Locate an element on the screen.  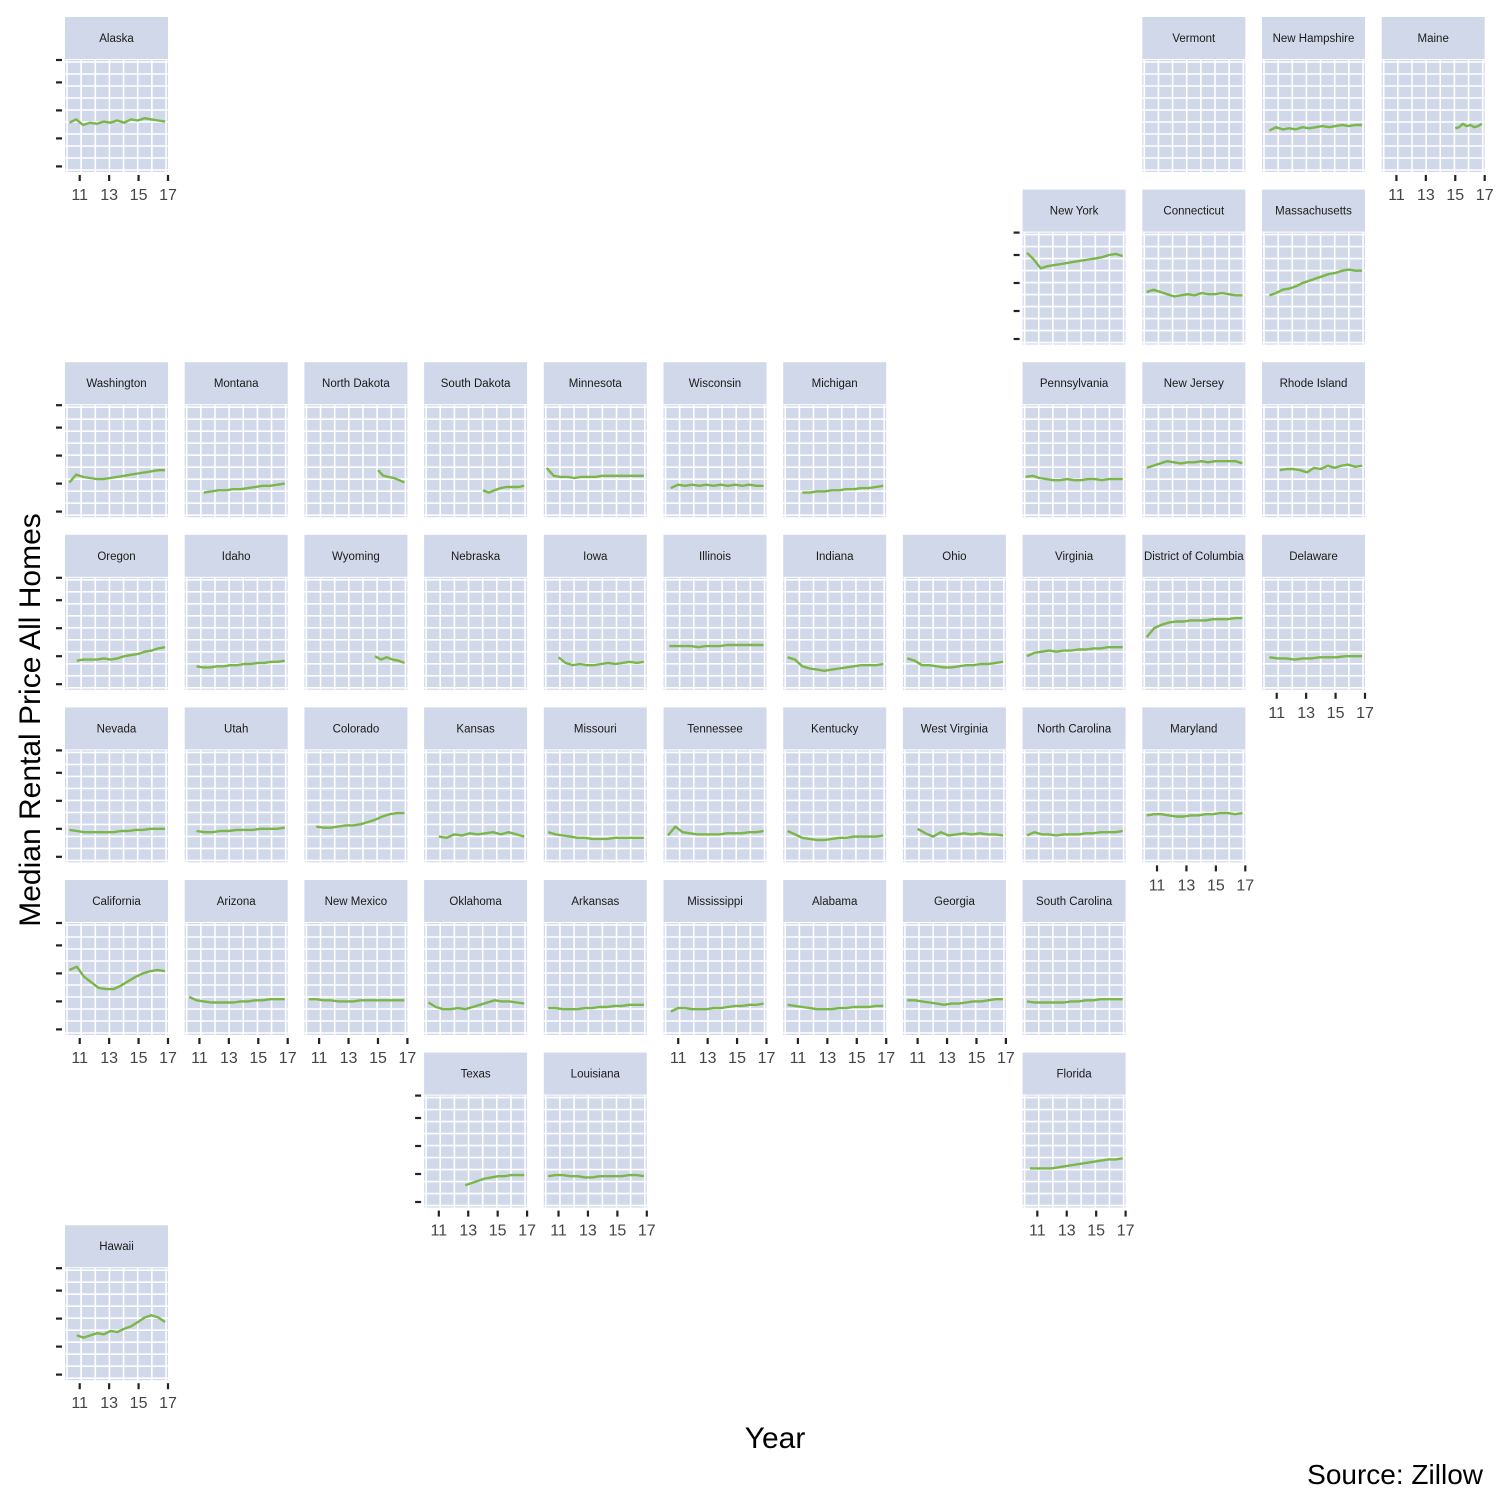
strip-label: Alabama is located at coordinates (835, 902).